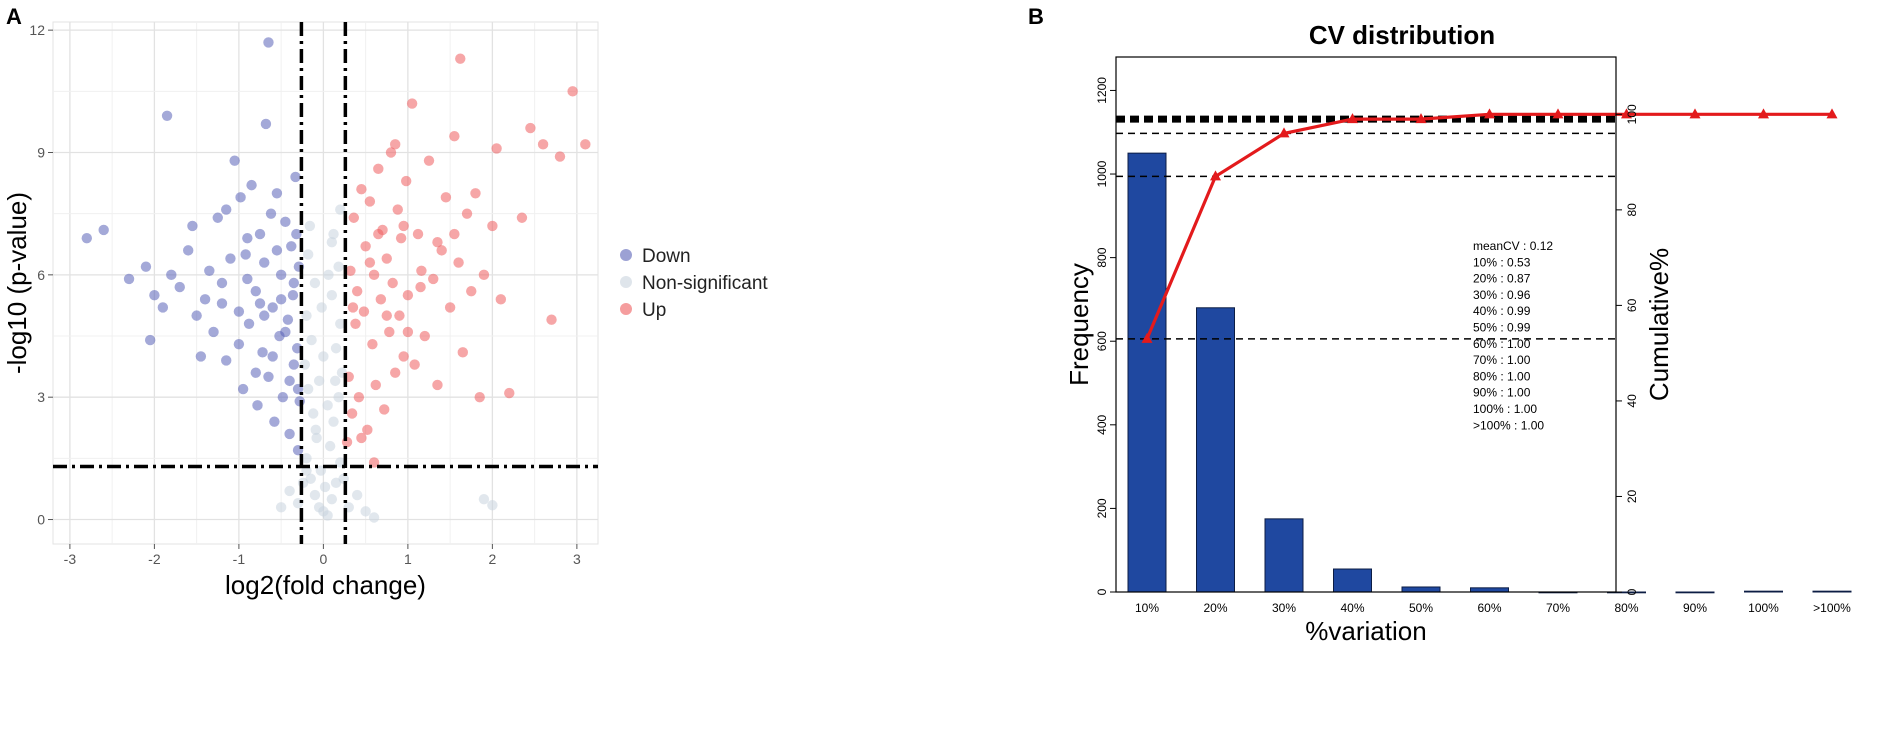 This screenshot has width=1903, height=739. I want to click on volcano-y-tick-label: 6, so click(41, 275).